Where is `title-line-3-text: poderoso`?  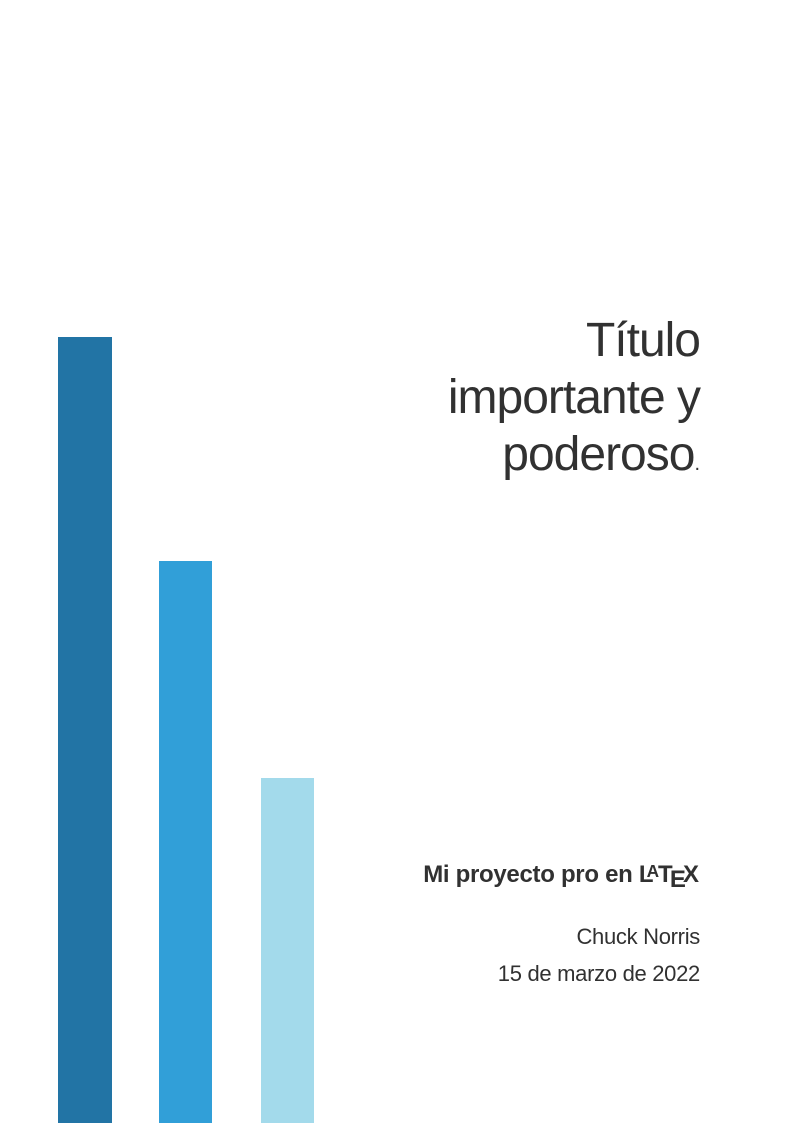 title-line-3-text: poderoso is located at coordinates (598, 454).